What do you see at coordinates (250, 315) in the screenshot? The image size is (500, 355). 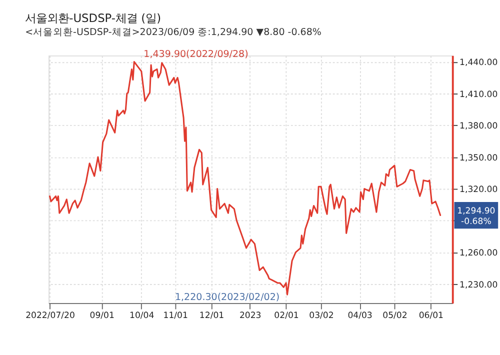 I see `x-tick-label: 2023` at bounding box center [250, 315].